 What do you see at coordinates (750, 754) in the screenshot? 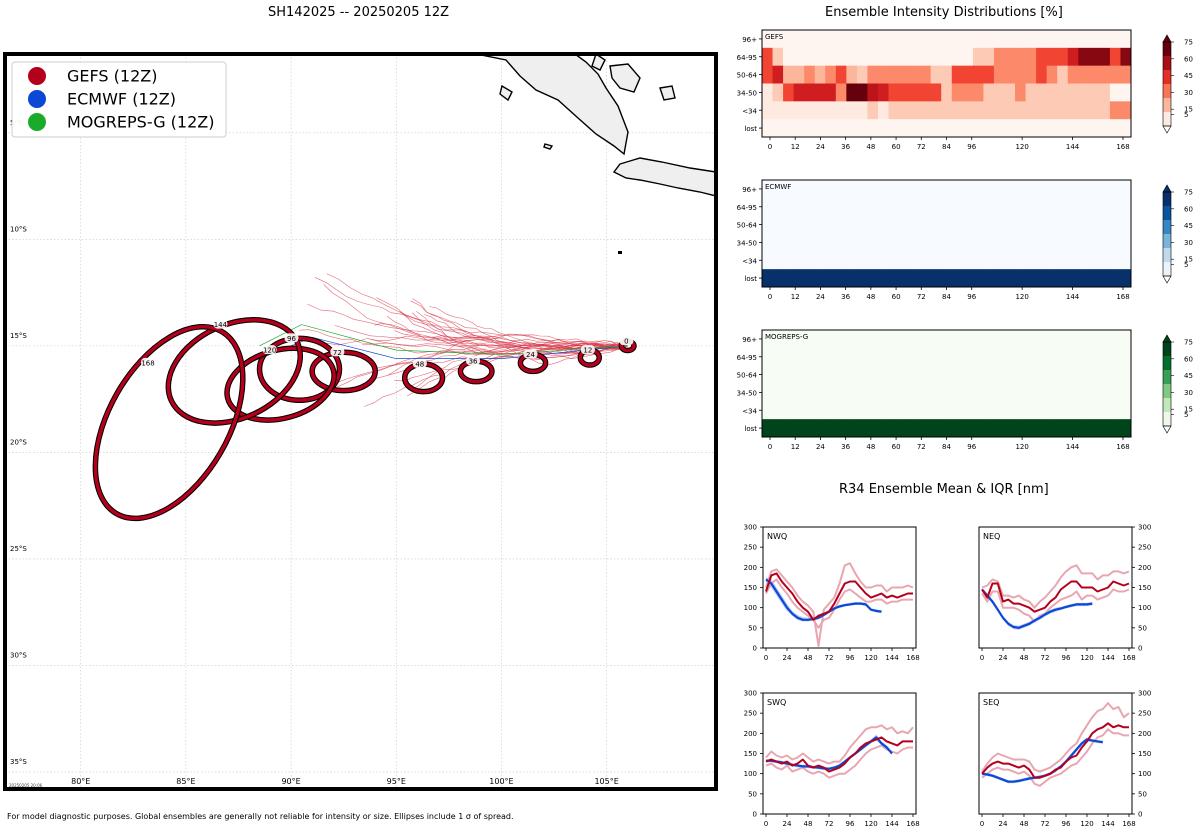
I see `y-tick-label: 150` at bounding box center [750, 754].